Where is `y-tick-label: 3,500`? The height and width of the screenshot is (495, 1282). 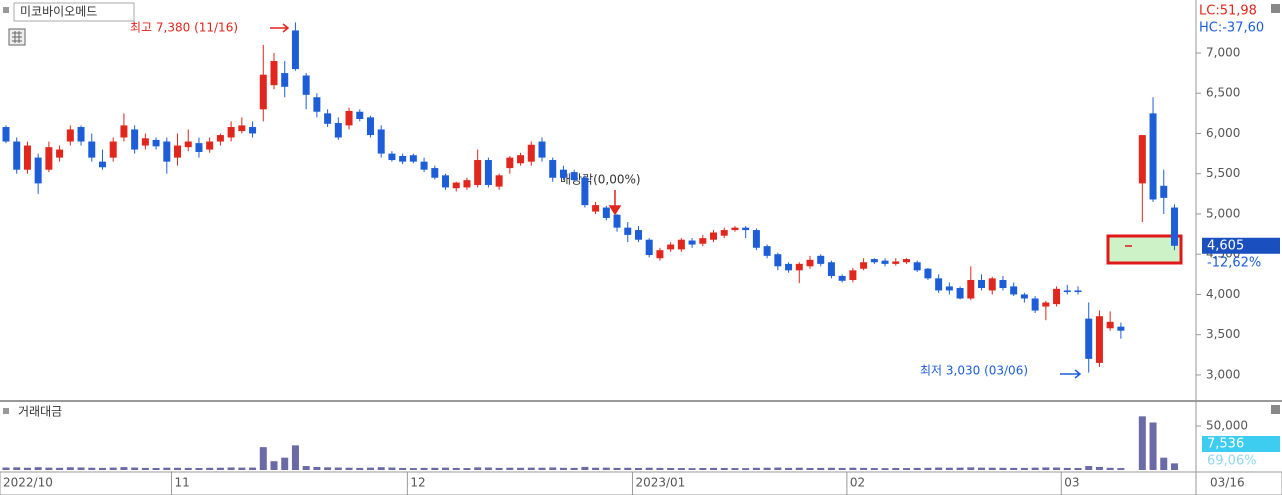 y-tick-label: 3,500 is located at coordinates (1223, 334).